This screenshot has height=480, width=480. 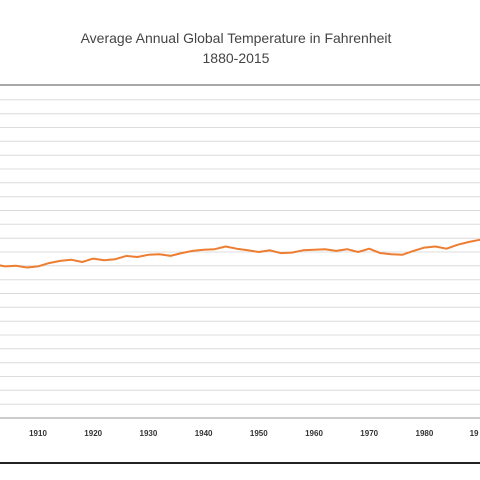 I want to click on x-tick-label: 19, so click(x=474, y=433).